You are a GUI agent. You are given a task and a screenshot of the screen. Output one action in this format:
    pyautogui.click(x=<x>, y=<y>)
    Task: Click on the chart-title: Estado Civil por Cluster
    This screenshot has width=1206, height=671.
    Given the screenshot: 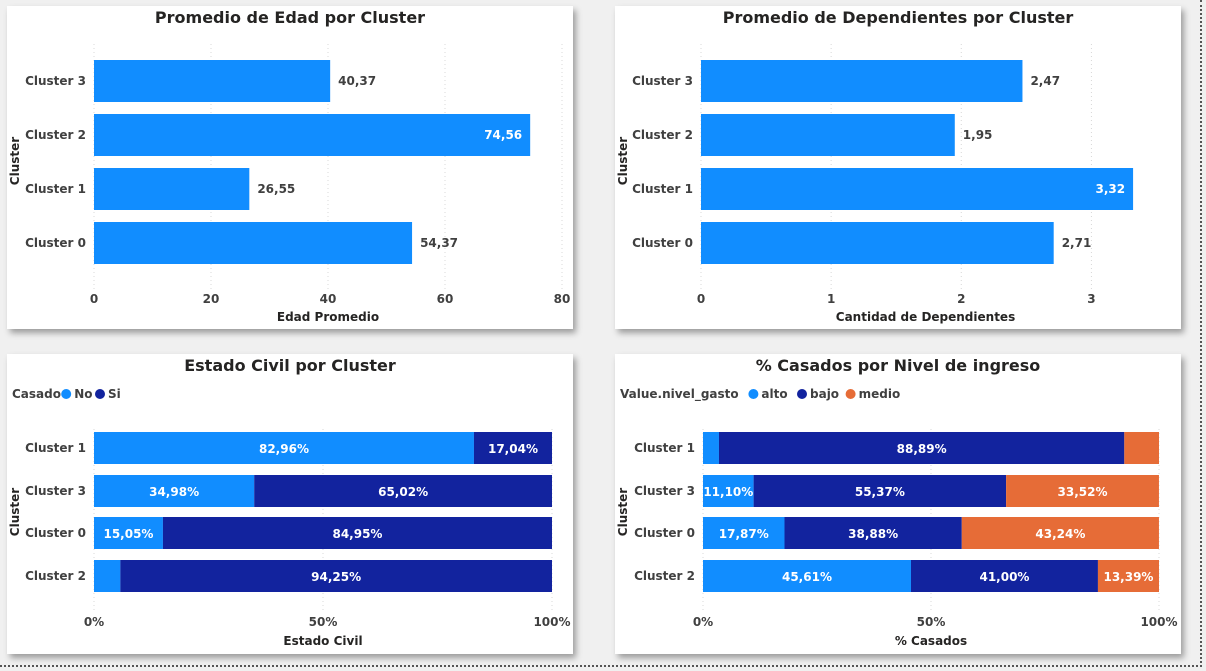 What is the action you would take?
    pyautogui.click(x=290, y=365)
    